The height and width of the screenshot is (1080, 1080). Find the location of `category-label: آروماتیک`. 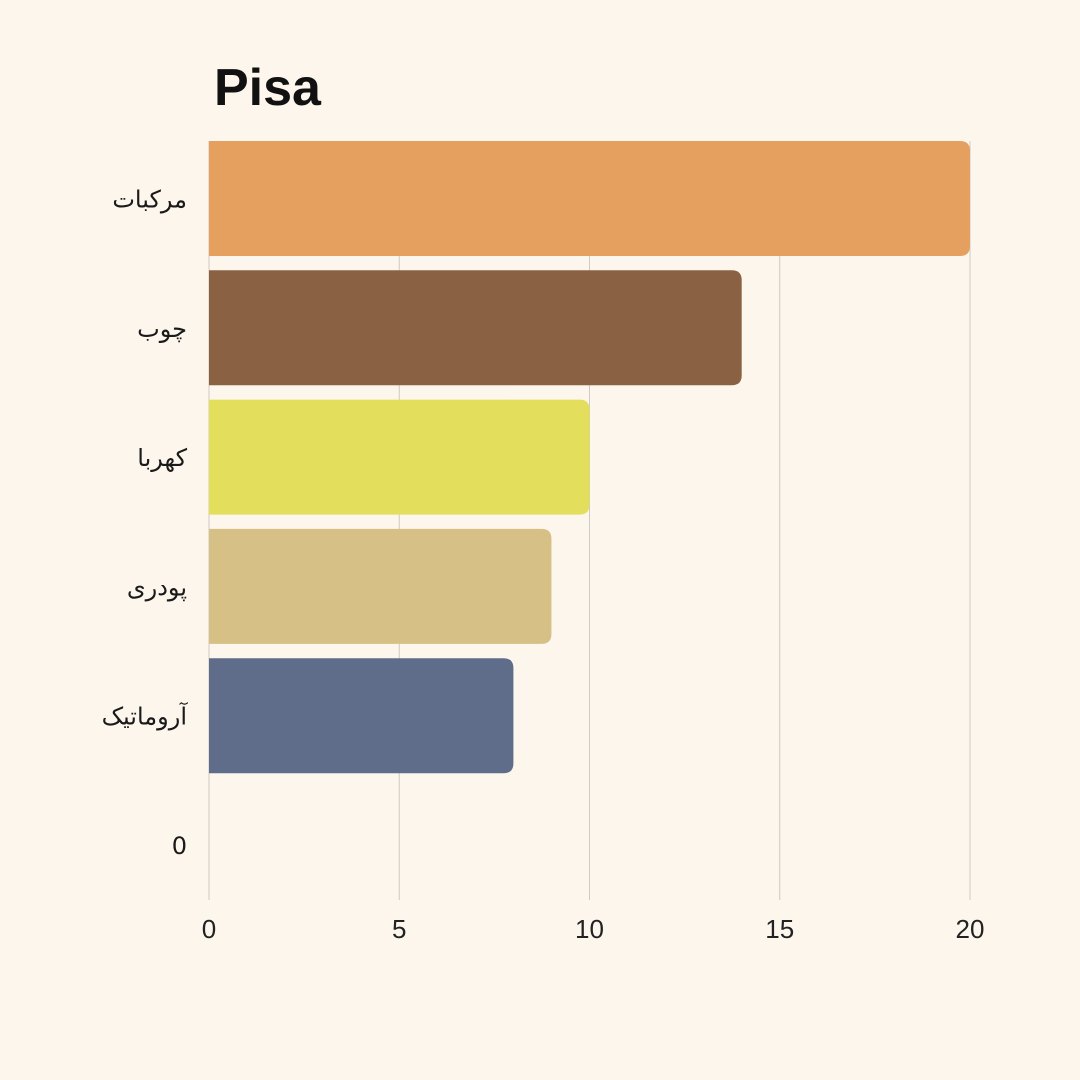

category-label: آروماتیک is located at coordinates (145, 716).